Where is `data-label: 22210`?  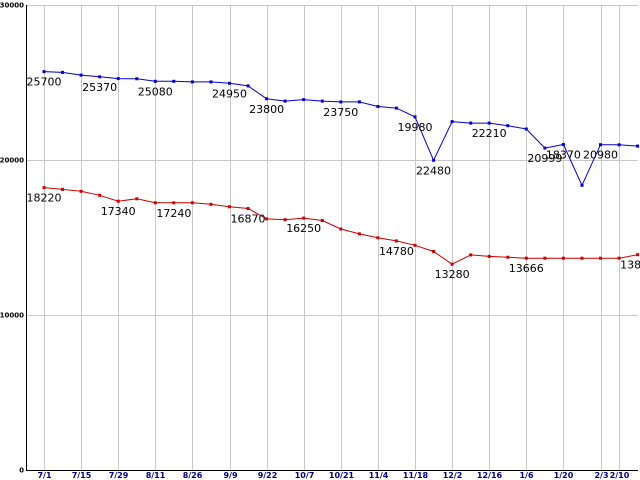 data-label: 22210 is located at coordinates (489, 133).